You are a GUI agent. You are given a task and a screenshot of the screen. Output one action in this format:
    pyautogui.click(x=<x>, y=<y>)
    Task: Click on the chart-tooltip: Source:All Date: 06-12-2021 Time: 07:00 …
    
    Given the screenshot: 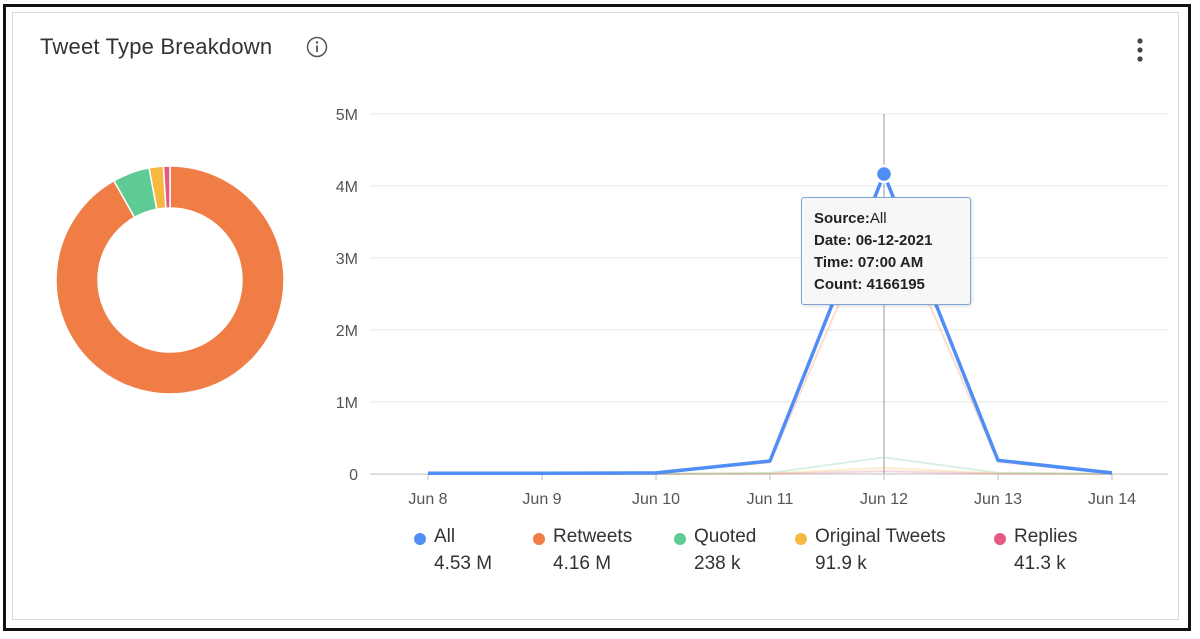 What is the action you would take?
    pyautogui.click(x=886, y=251)
    